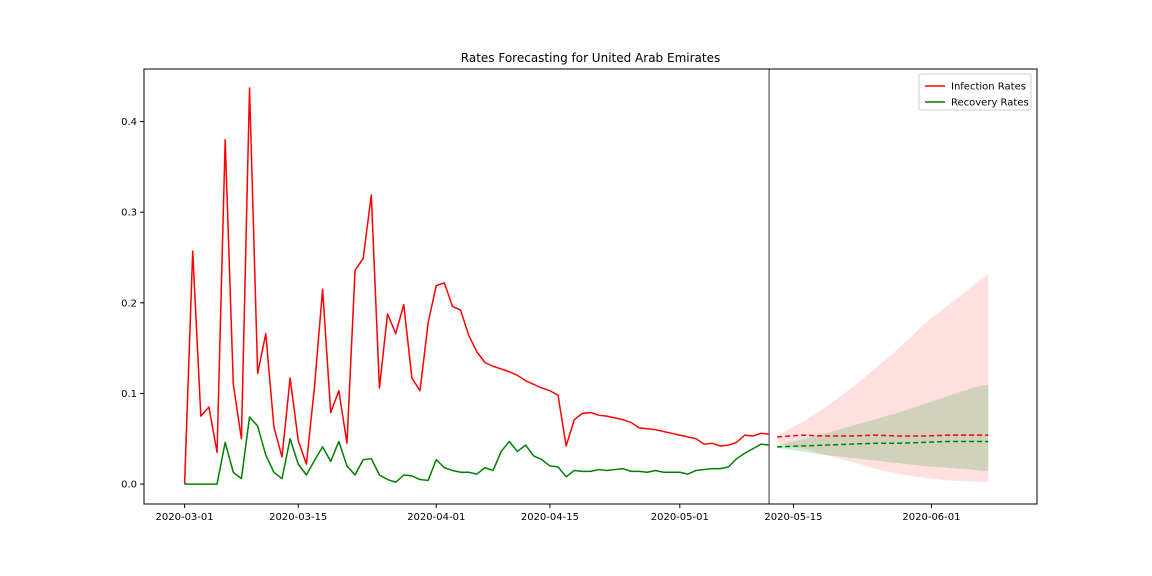 Image resolution: width=1152 pixels, height=576 pixels. What do you see at coordinates (129, 122) in the screenshot?
I see `y-tick-label: 0.4` at bounding box center [129, 122].